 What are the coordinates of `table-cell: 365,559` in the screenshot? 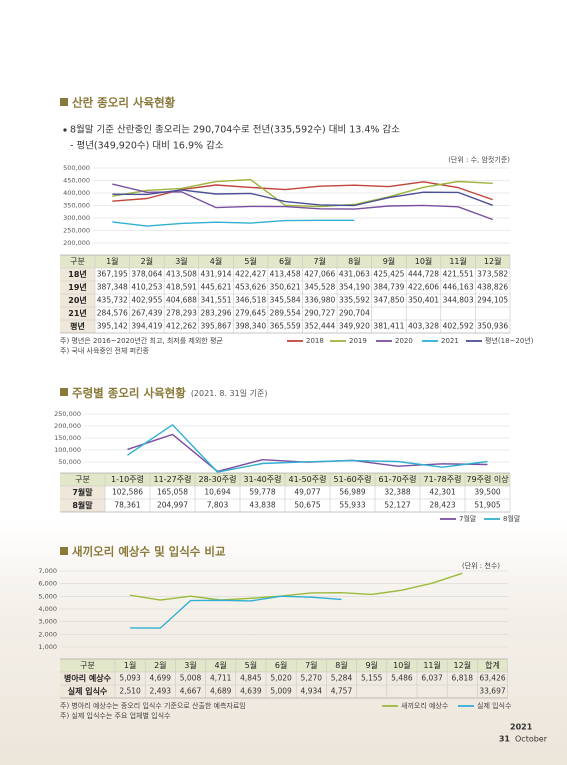 It's located at (285, 326).